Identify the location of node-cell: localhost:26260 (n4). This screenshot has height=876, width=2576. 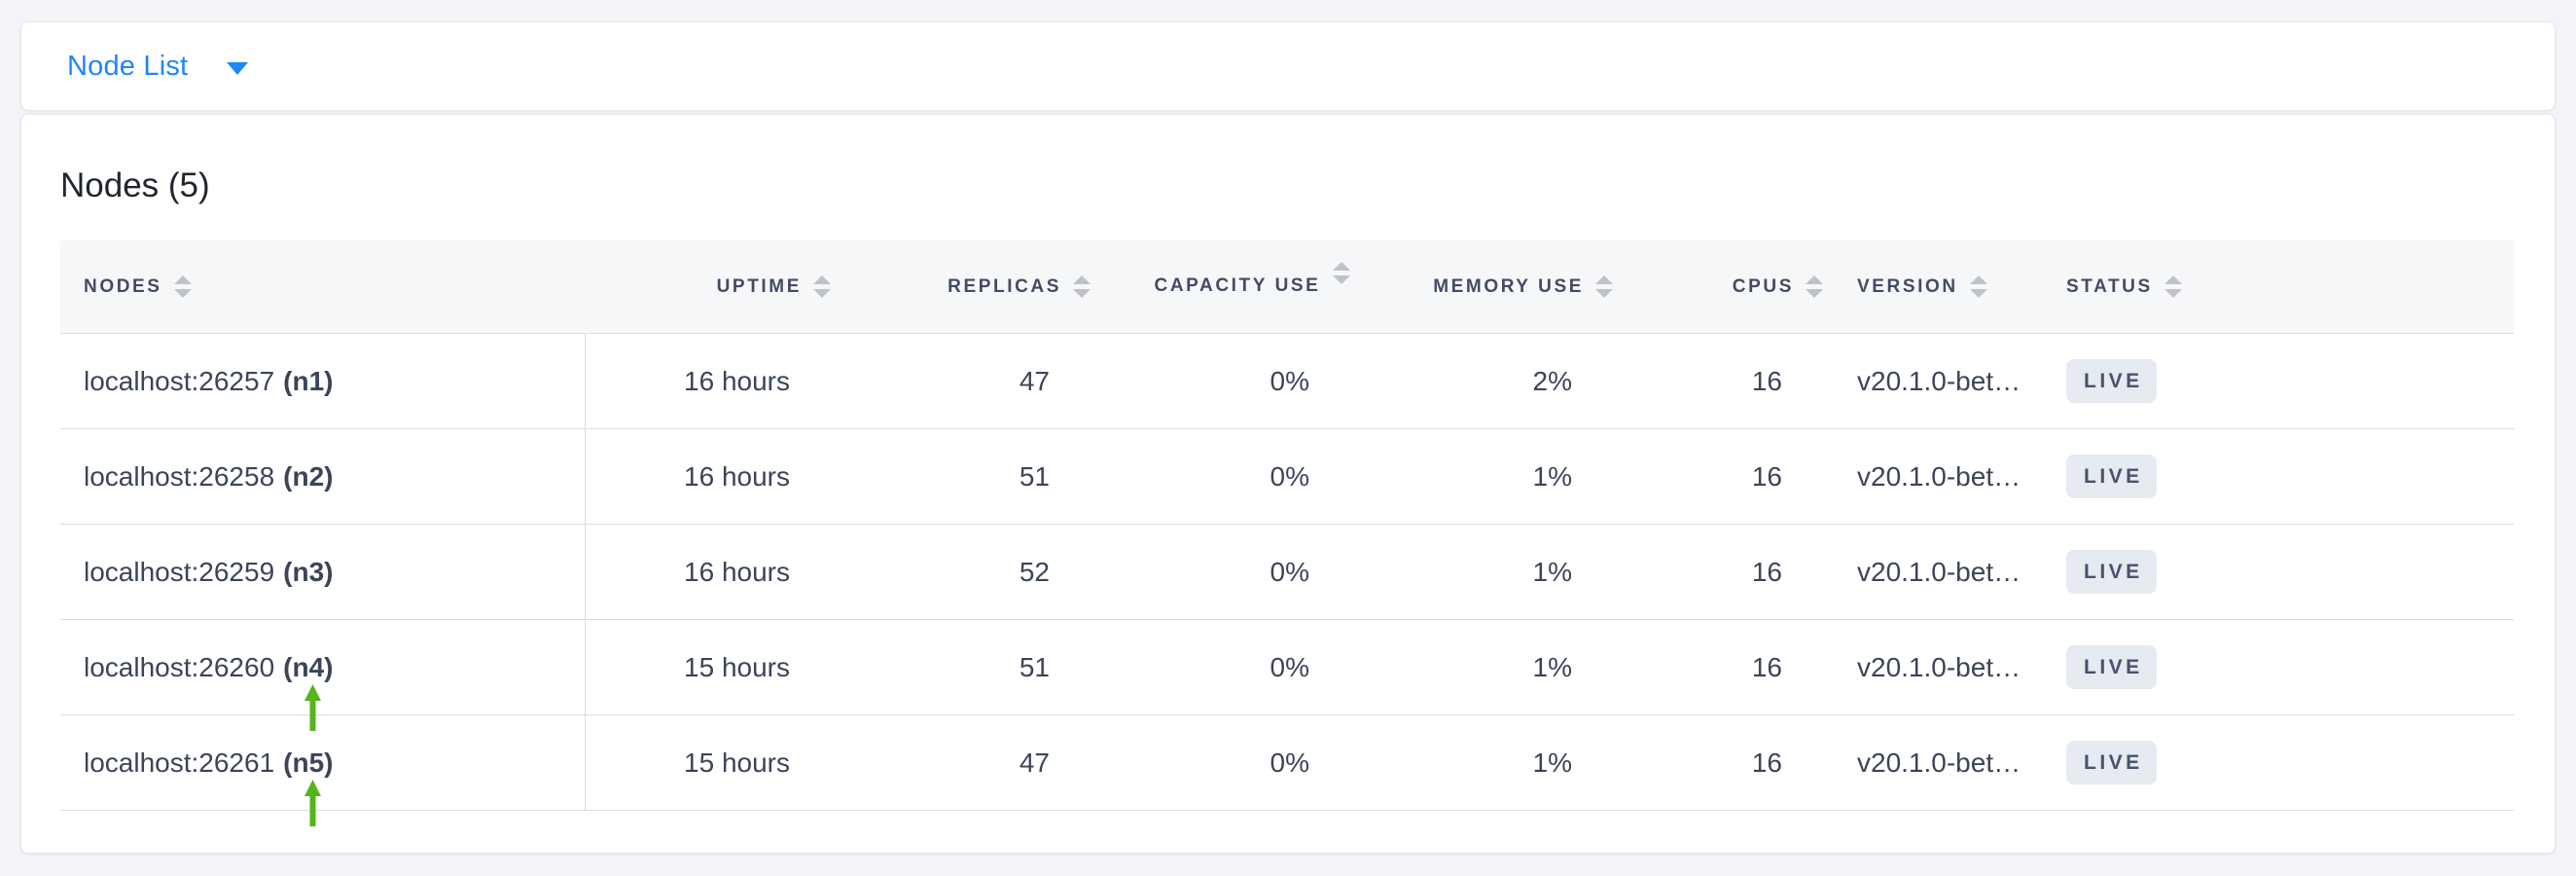
(323, 676).